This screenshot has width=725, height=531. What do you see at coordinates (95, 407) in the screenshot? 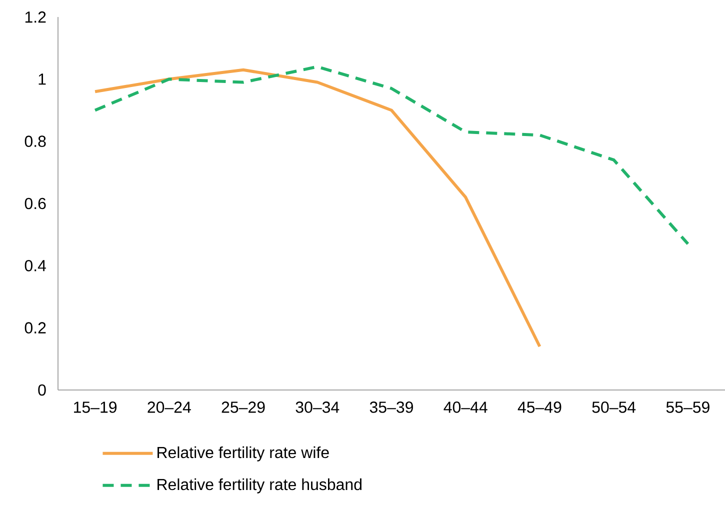
I see `x-tick-label: 15–19` at bounding box center [95, 407].